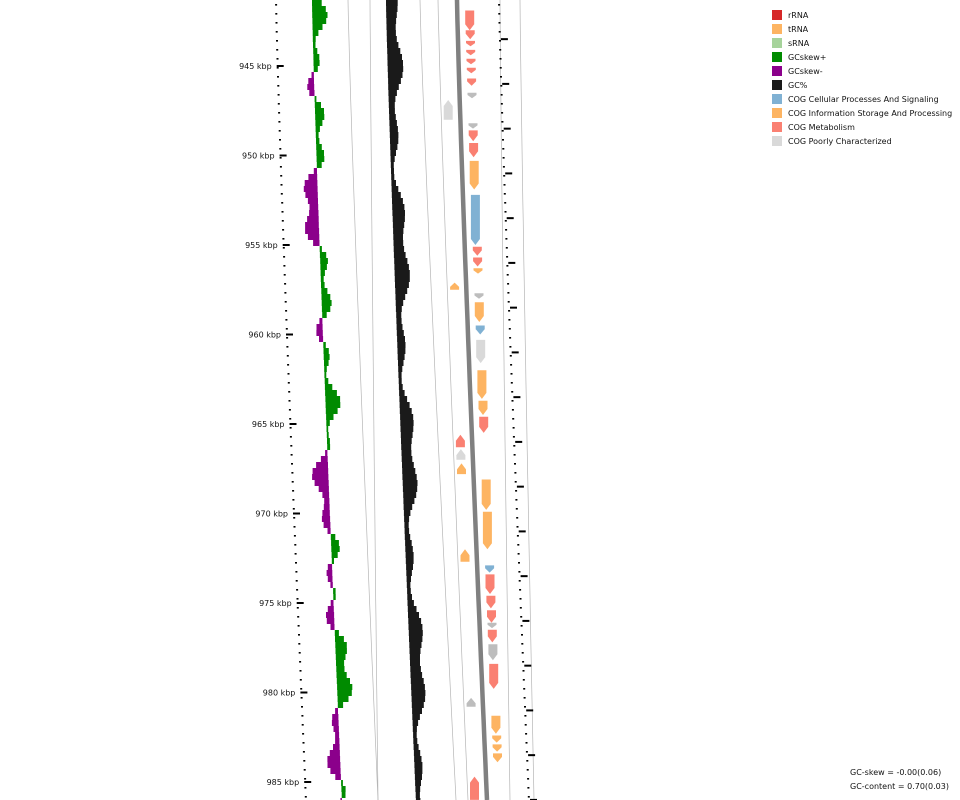 The height and width of the screenshot is (800, 960). I want to click on gene-features-track, so click(472, 405).